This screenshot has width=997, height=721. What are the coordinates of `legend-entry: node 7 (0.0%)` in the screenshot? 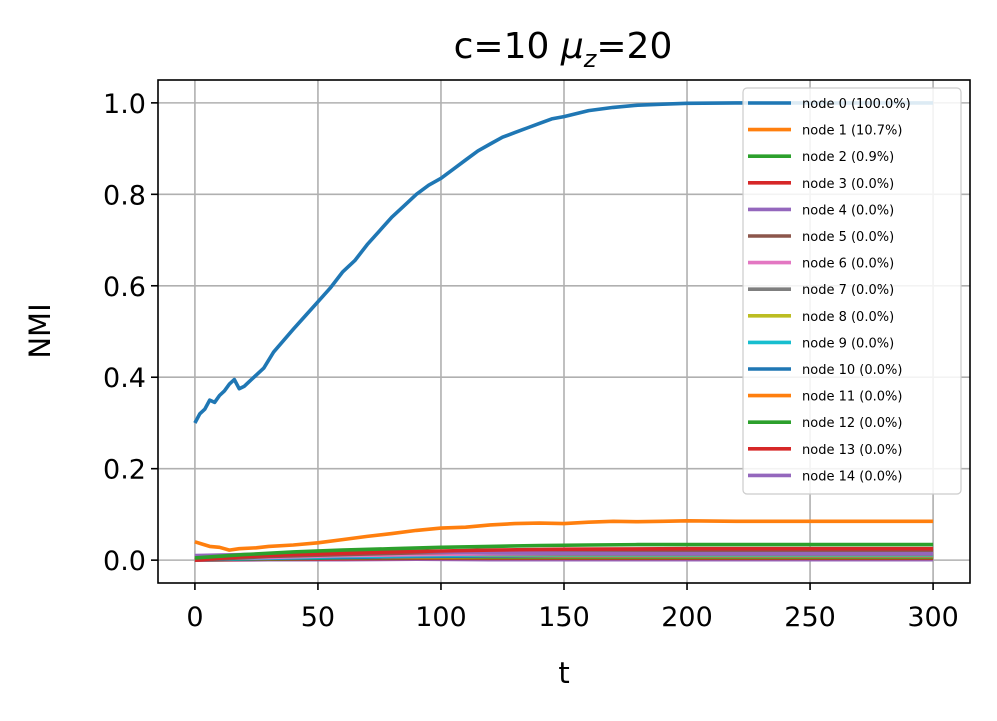 It's located at (848, 290).